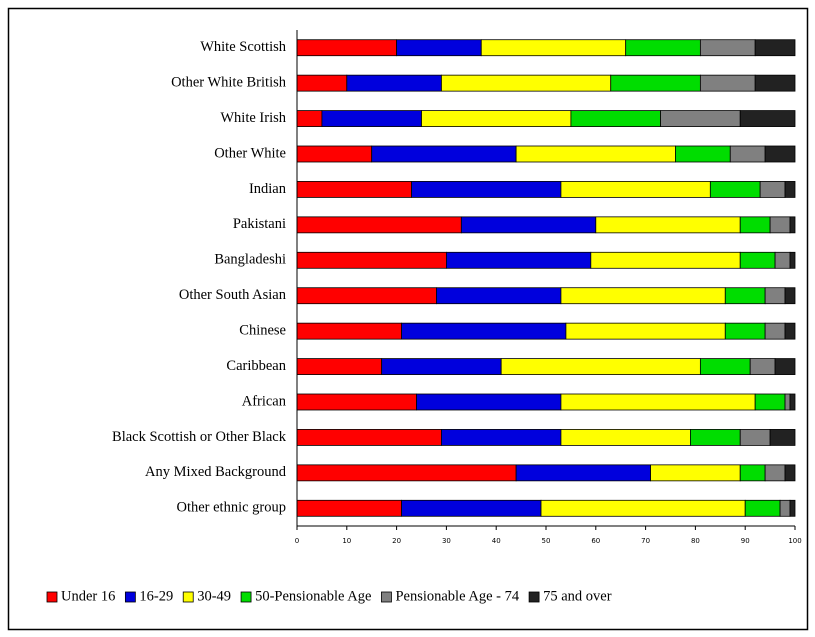  I want to click on x-tick-label: 0, so click(297, 541).